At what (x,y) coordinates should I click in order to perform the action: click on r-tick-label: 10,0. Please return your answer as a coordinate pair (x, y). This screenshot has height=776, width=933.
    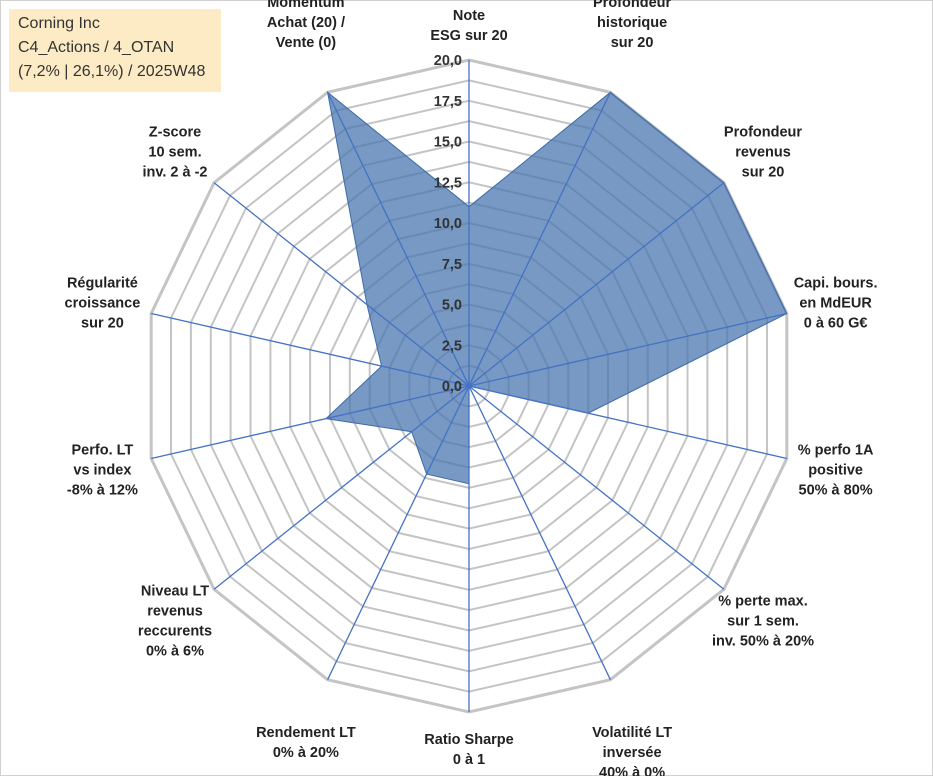
    Looking at the image, I should click on (448, 224).